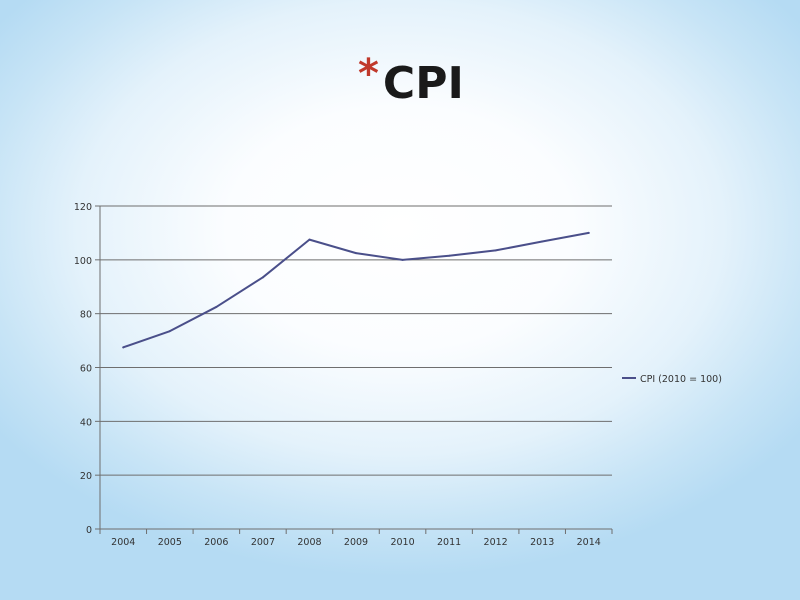 This screenshot has height=600, width=800. Describe the element at coordinates (496, 542) in the screenshot. I see `x-tick-label: 2012` at that location.